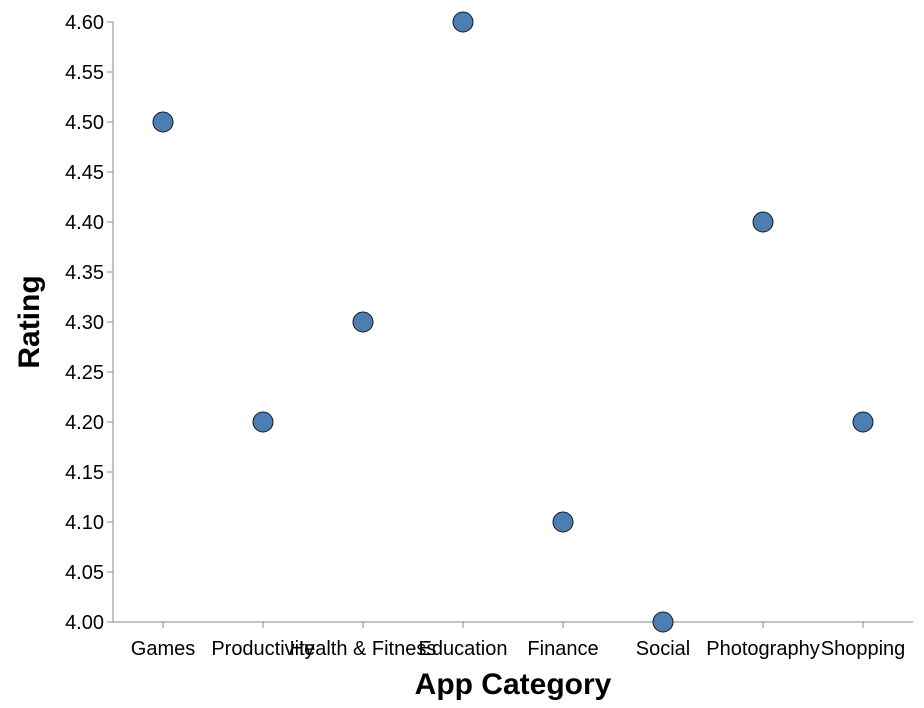 The image size is (924, 708). What do you see at coordinates (463, 649) in the screenshot?
I see `x-tick-label: Education` at bounding box center [463, 649].